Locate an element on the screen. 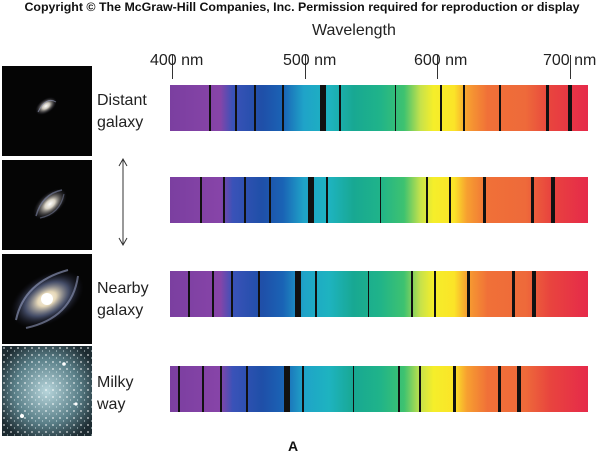 The width and height of the screenshot is (604, 454). double-arrow-icon is located at coordinates (123, 202).